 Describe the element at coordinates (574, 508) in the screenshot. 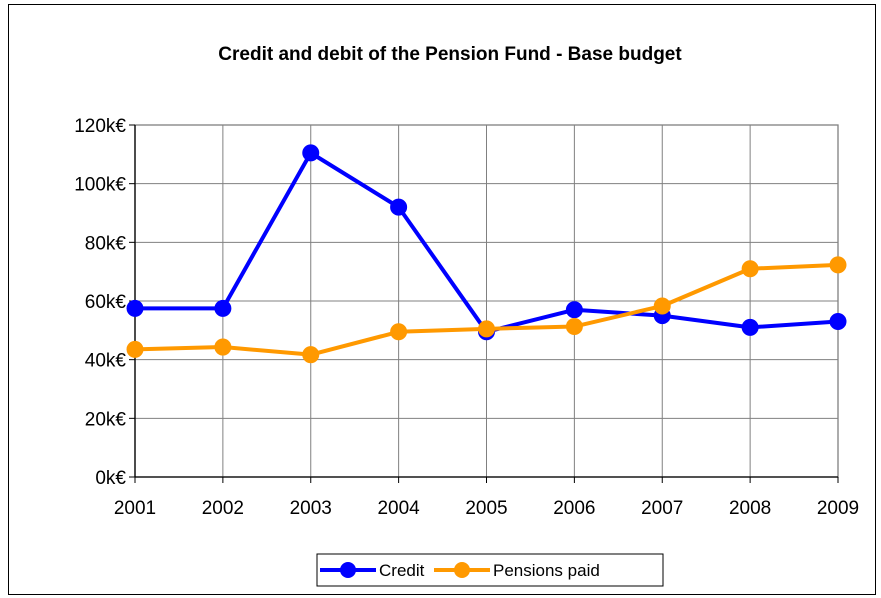

I see `x-tick-label: 2006` at that location.